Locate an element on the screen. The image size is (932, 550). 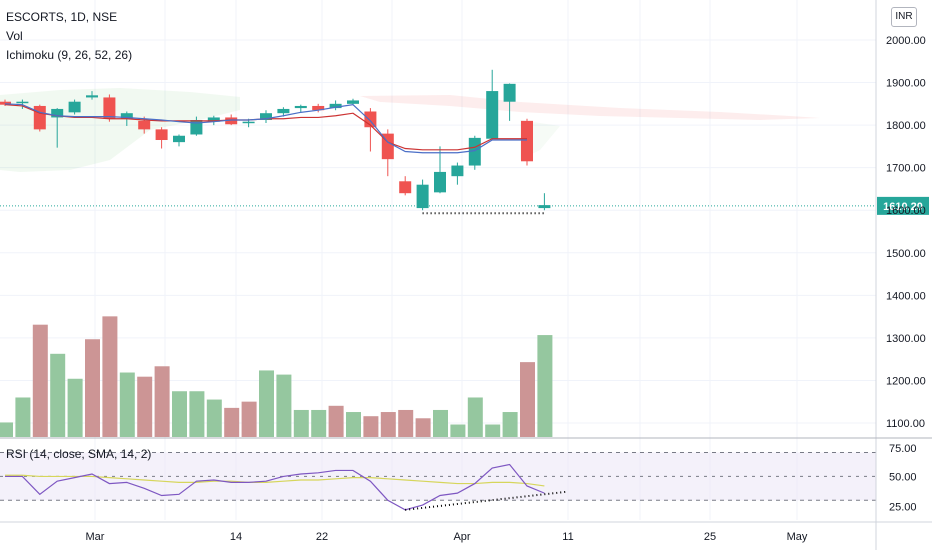
cloud-bear is located at coordinates (590, 107).